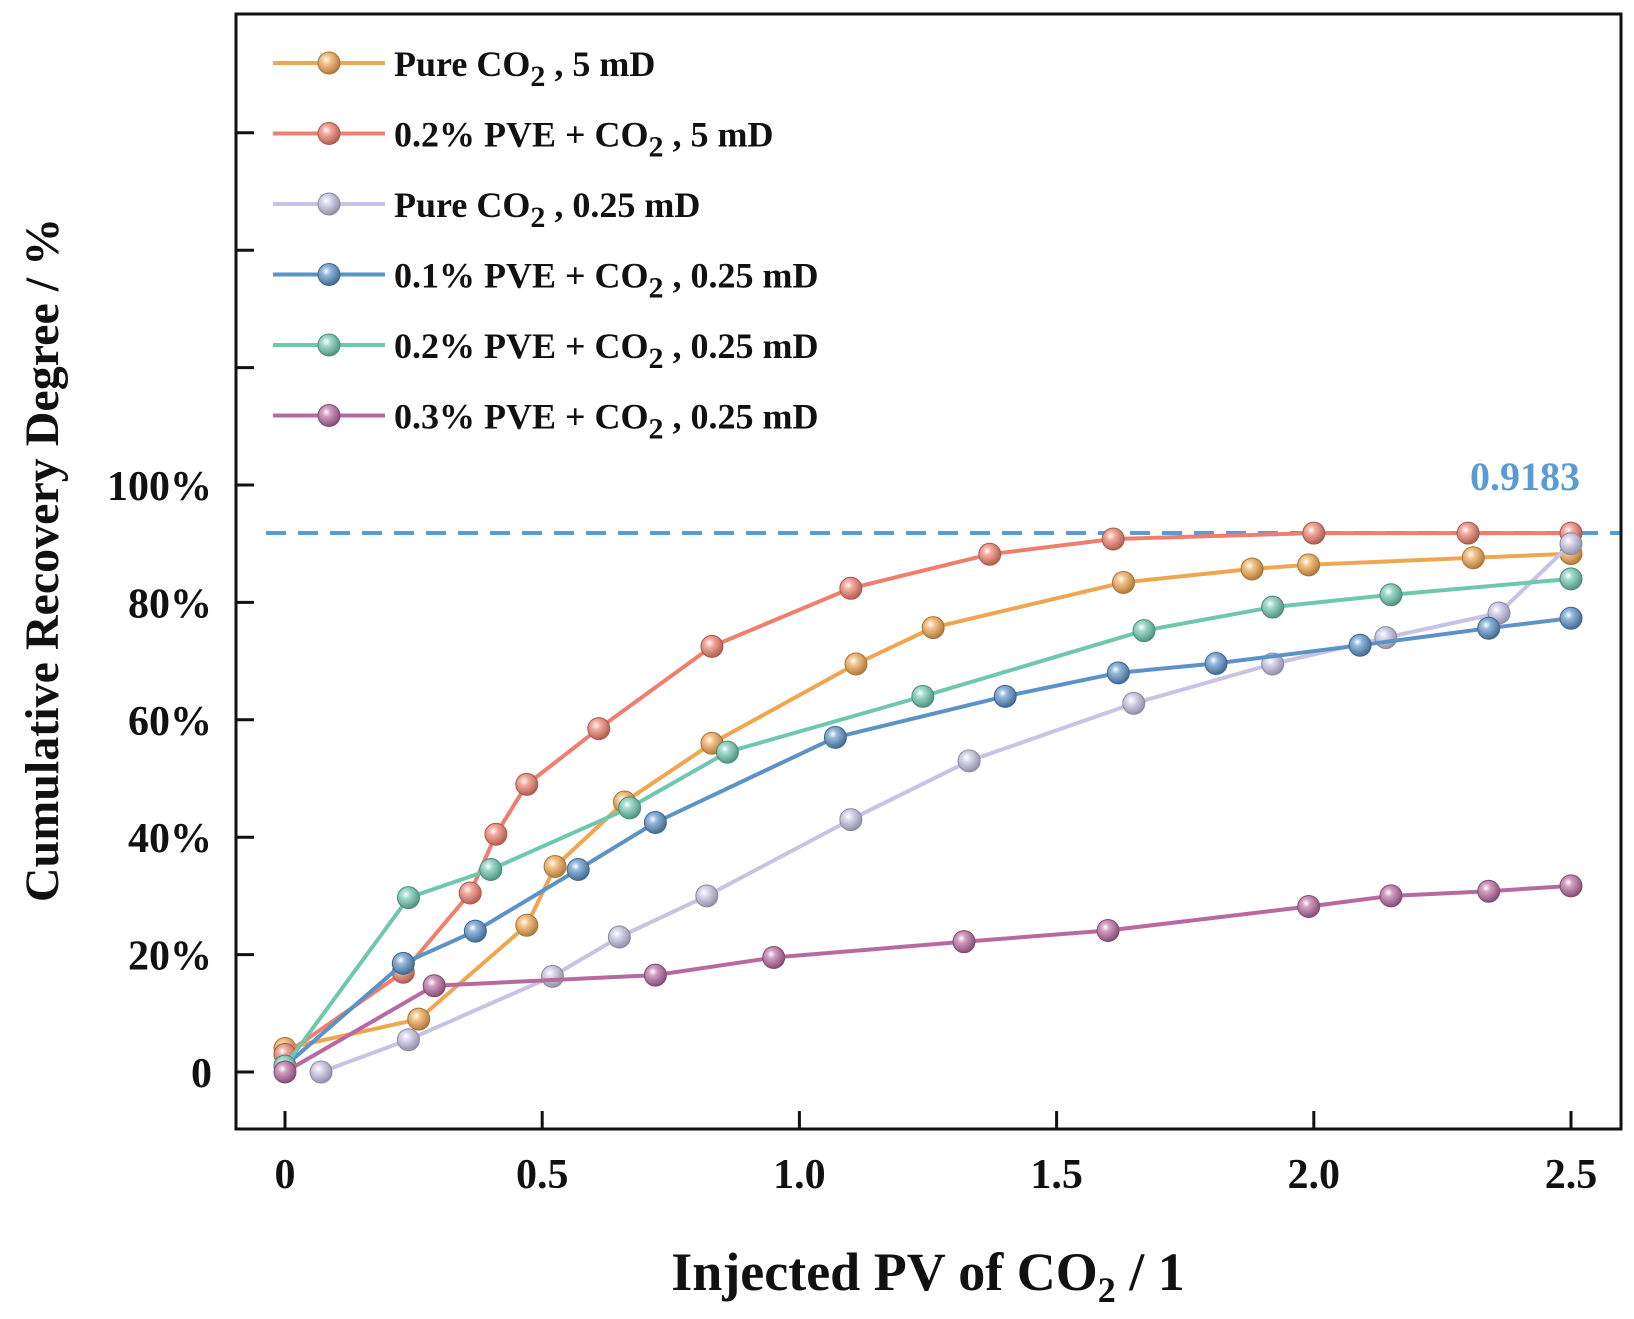 The image size is (1634, 1319). I want to click on legend-label: 0.3% PVE + CO2 , 0.25 mD, so click(606, 421).